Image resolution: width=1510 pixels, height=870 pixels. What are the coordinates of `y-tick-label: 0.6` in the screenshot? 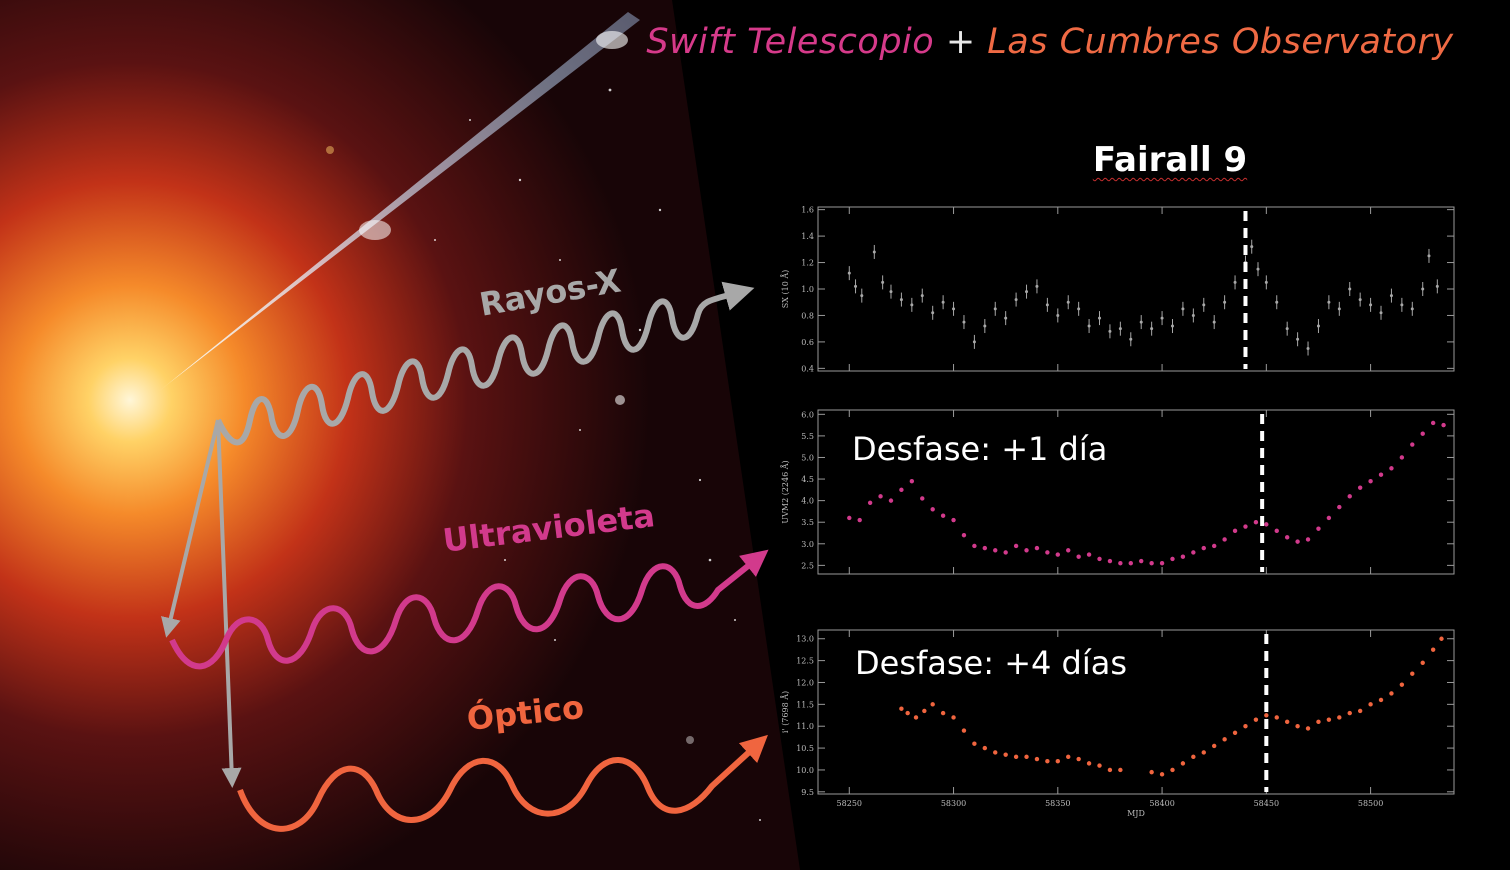 It's located at (807, 342).